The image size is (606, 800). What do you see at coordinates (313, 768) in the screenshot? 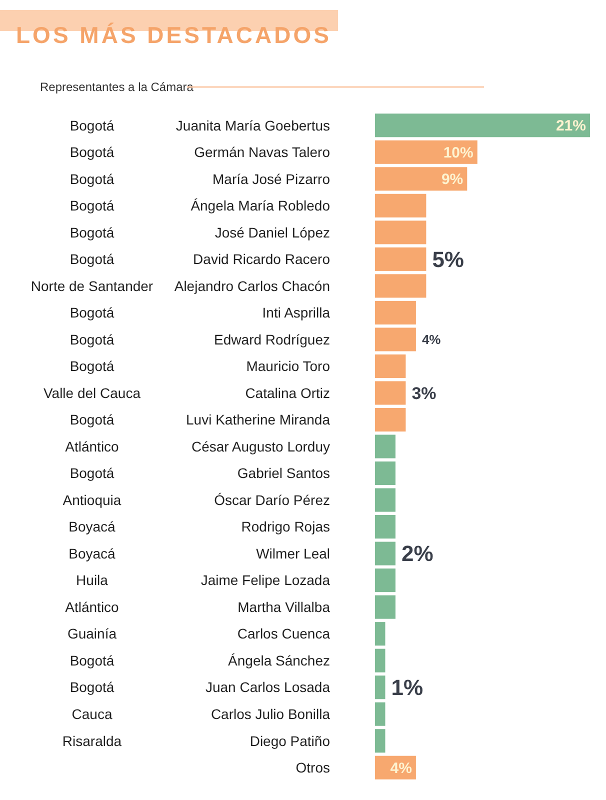
I see `y-tick-label: Otros` at bounding box center [313, 768].